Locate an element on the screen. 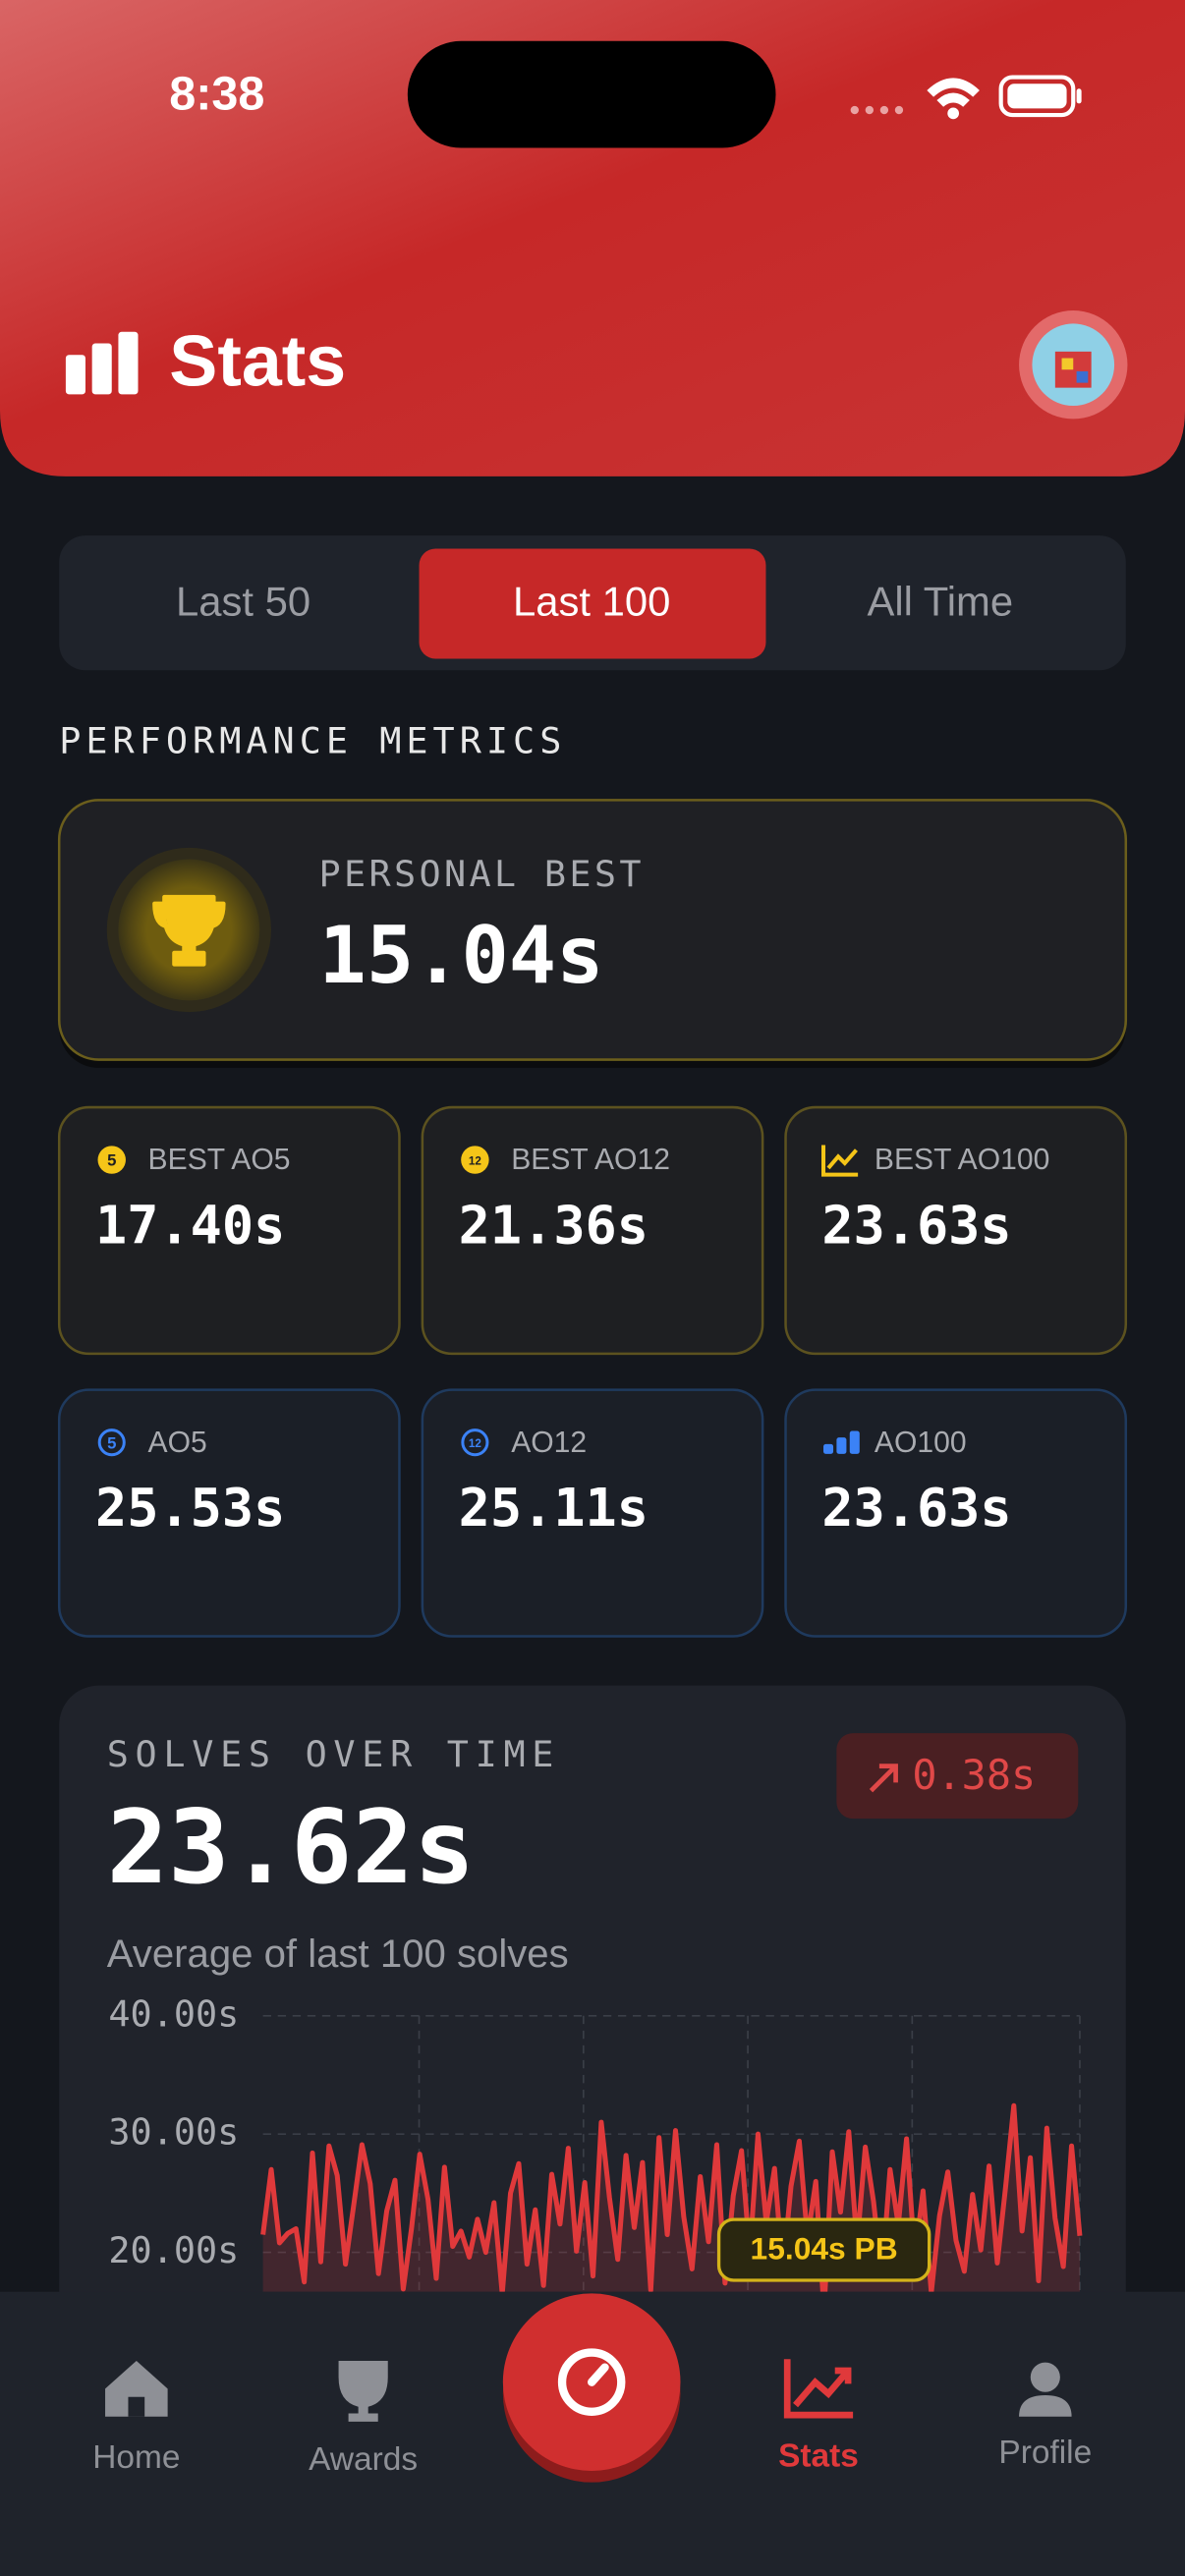  metric-label: BEST AO100 is located at coordinates (962, 1160).